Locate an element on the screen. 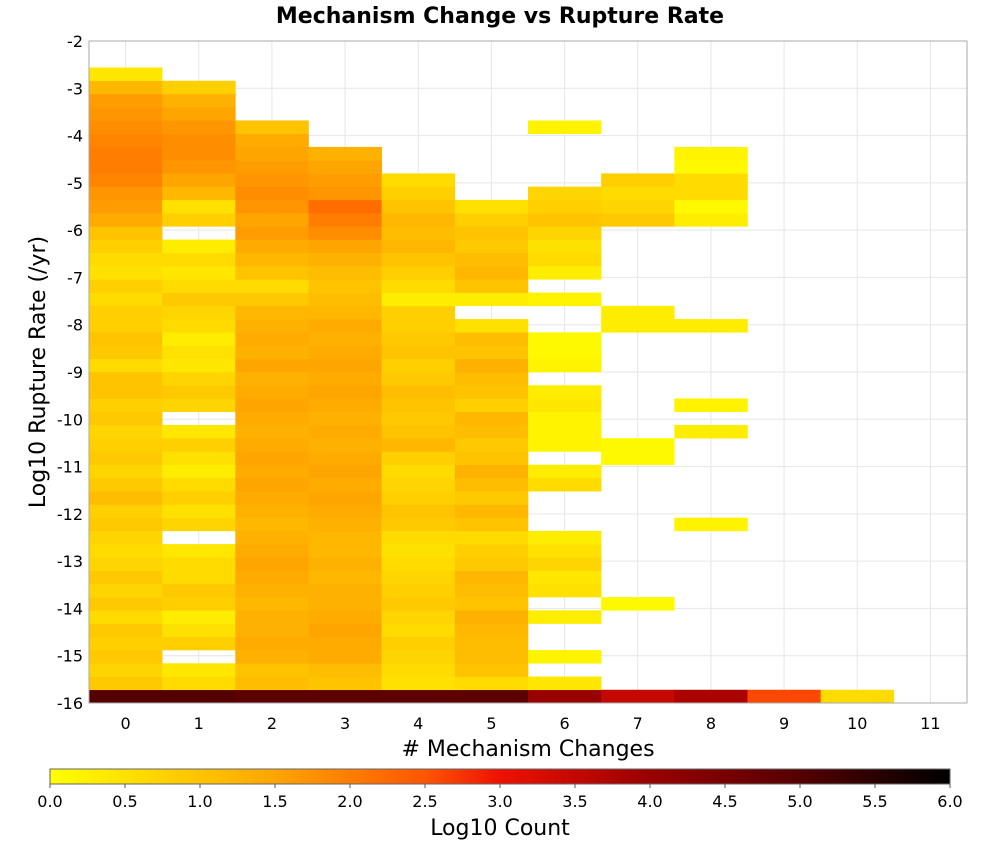 The width and height of the screenshot is (1000, 850). y-tick-label: -4 is located at coordinates (75, 136).